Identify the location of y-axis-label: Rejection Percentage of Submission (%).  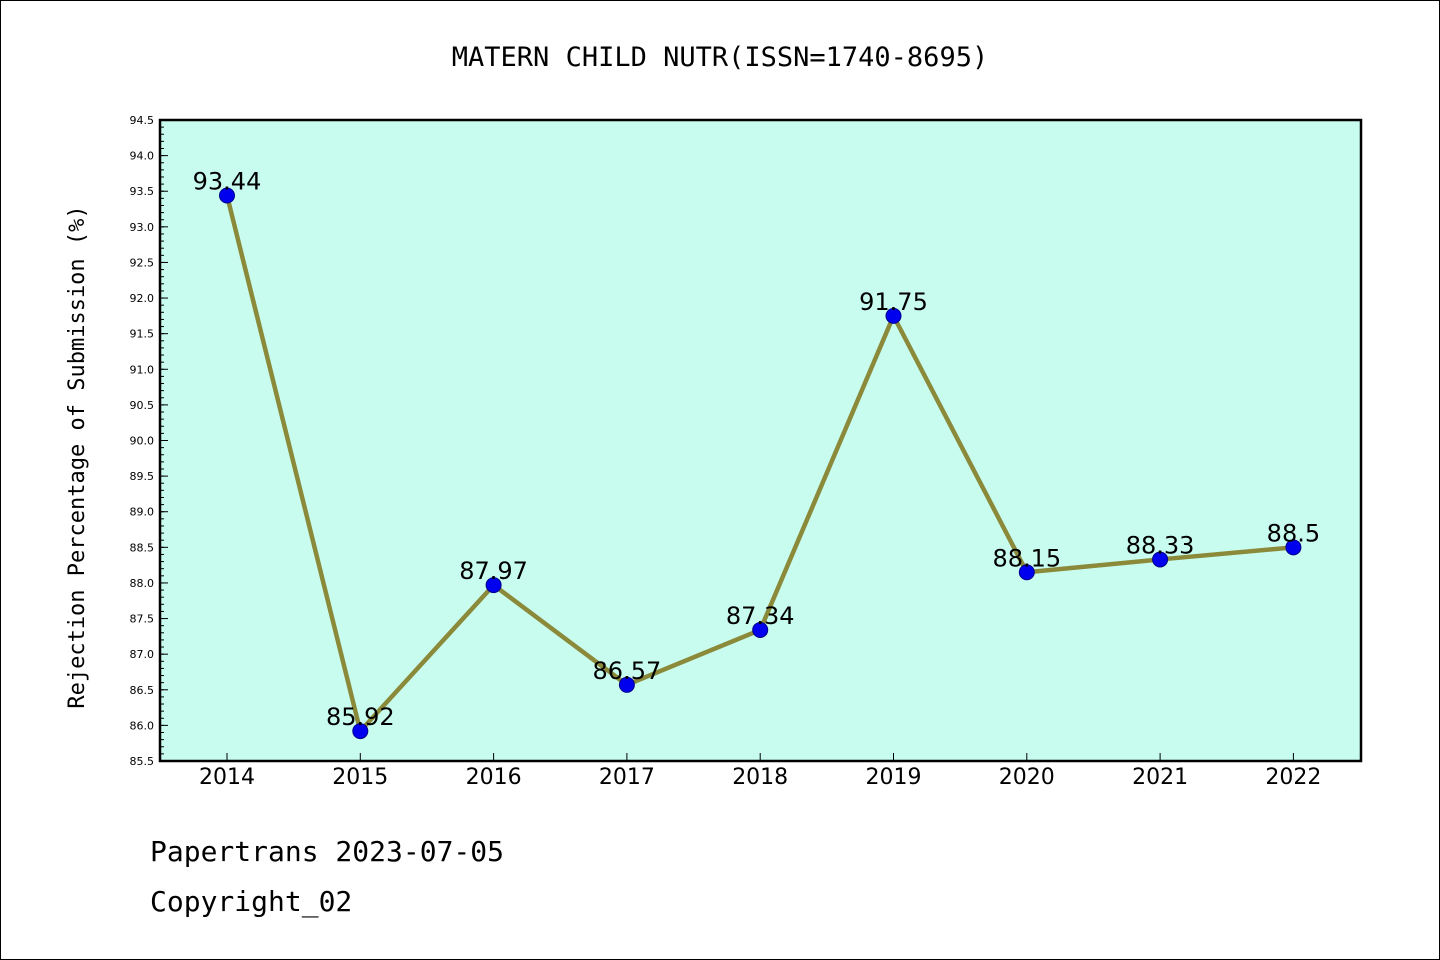
(77, 456).